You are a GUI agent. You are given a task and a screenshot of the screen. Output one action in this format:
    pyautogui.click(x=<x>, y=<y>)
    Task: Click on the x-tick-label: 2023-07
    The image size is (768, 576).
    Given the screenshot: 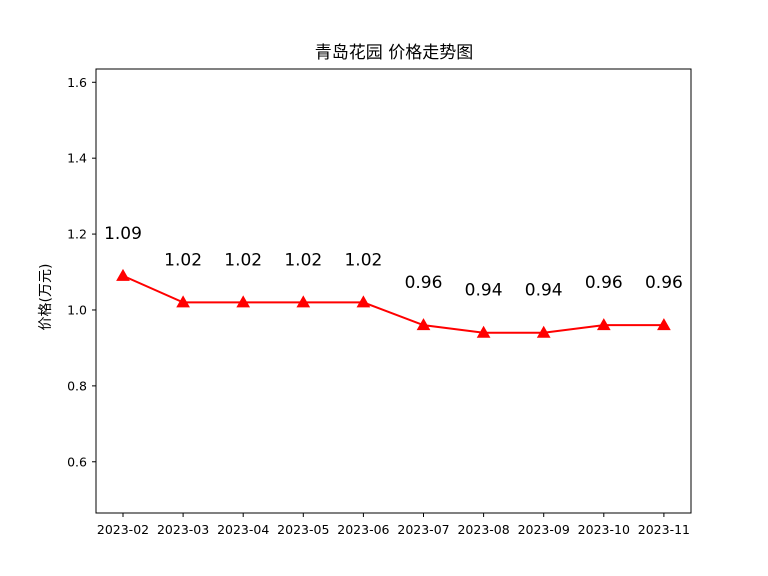 What is the action you would take?
    pyautogui.click(x=423, y=529)
    